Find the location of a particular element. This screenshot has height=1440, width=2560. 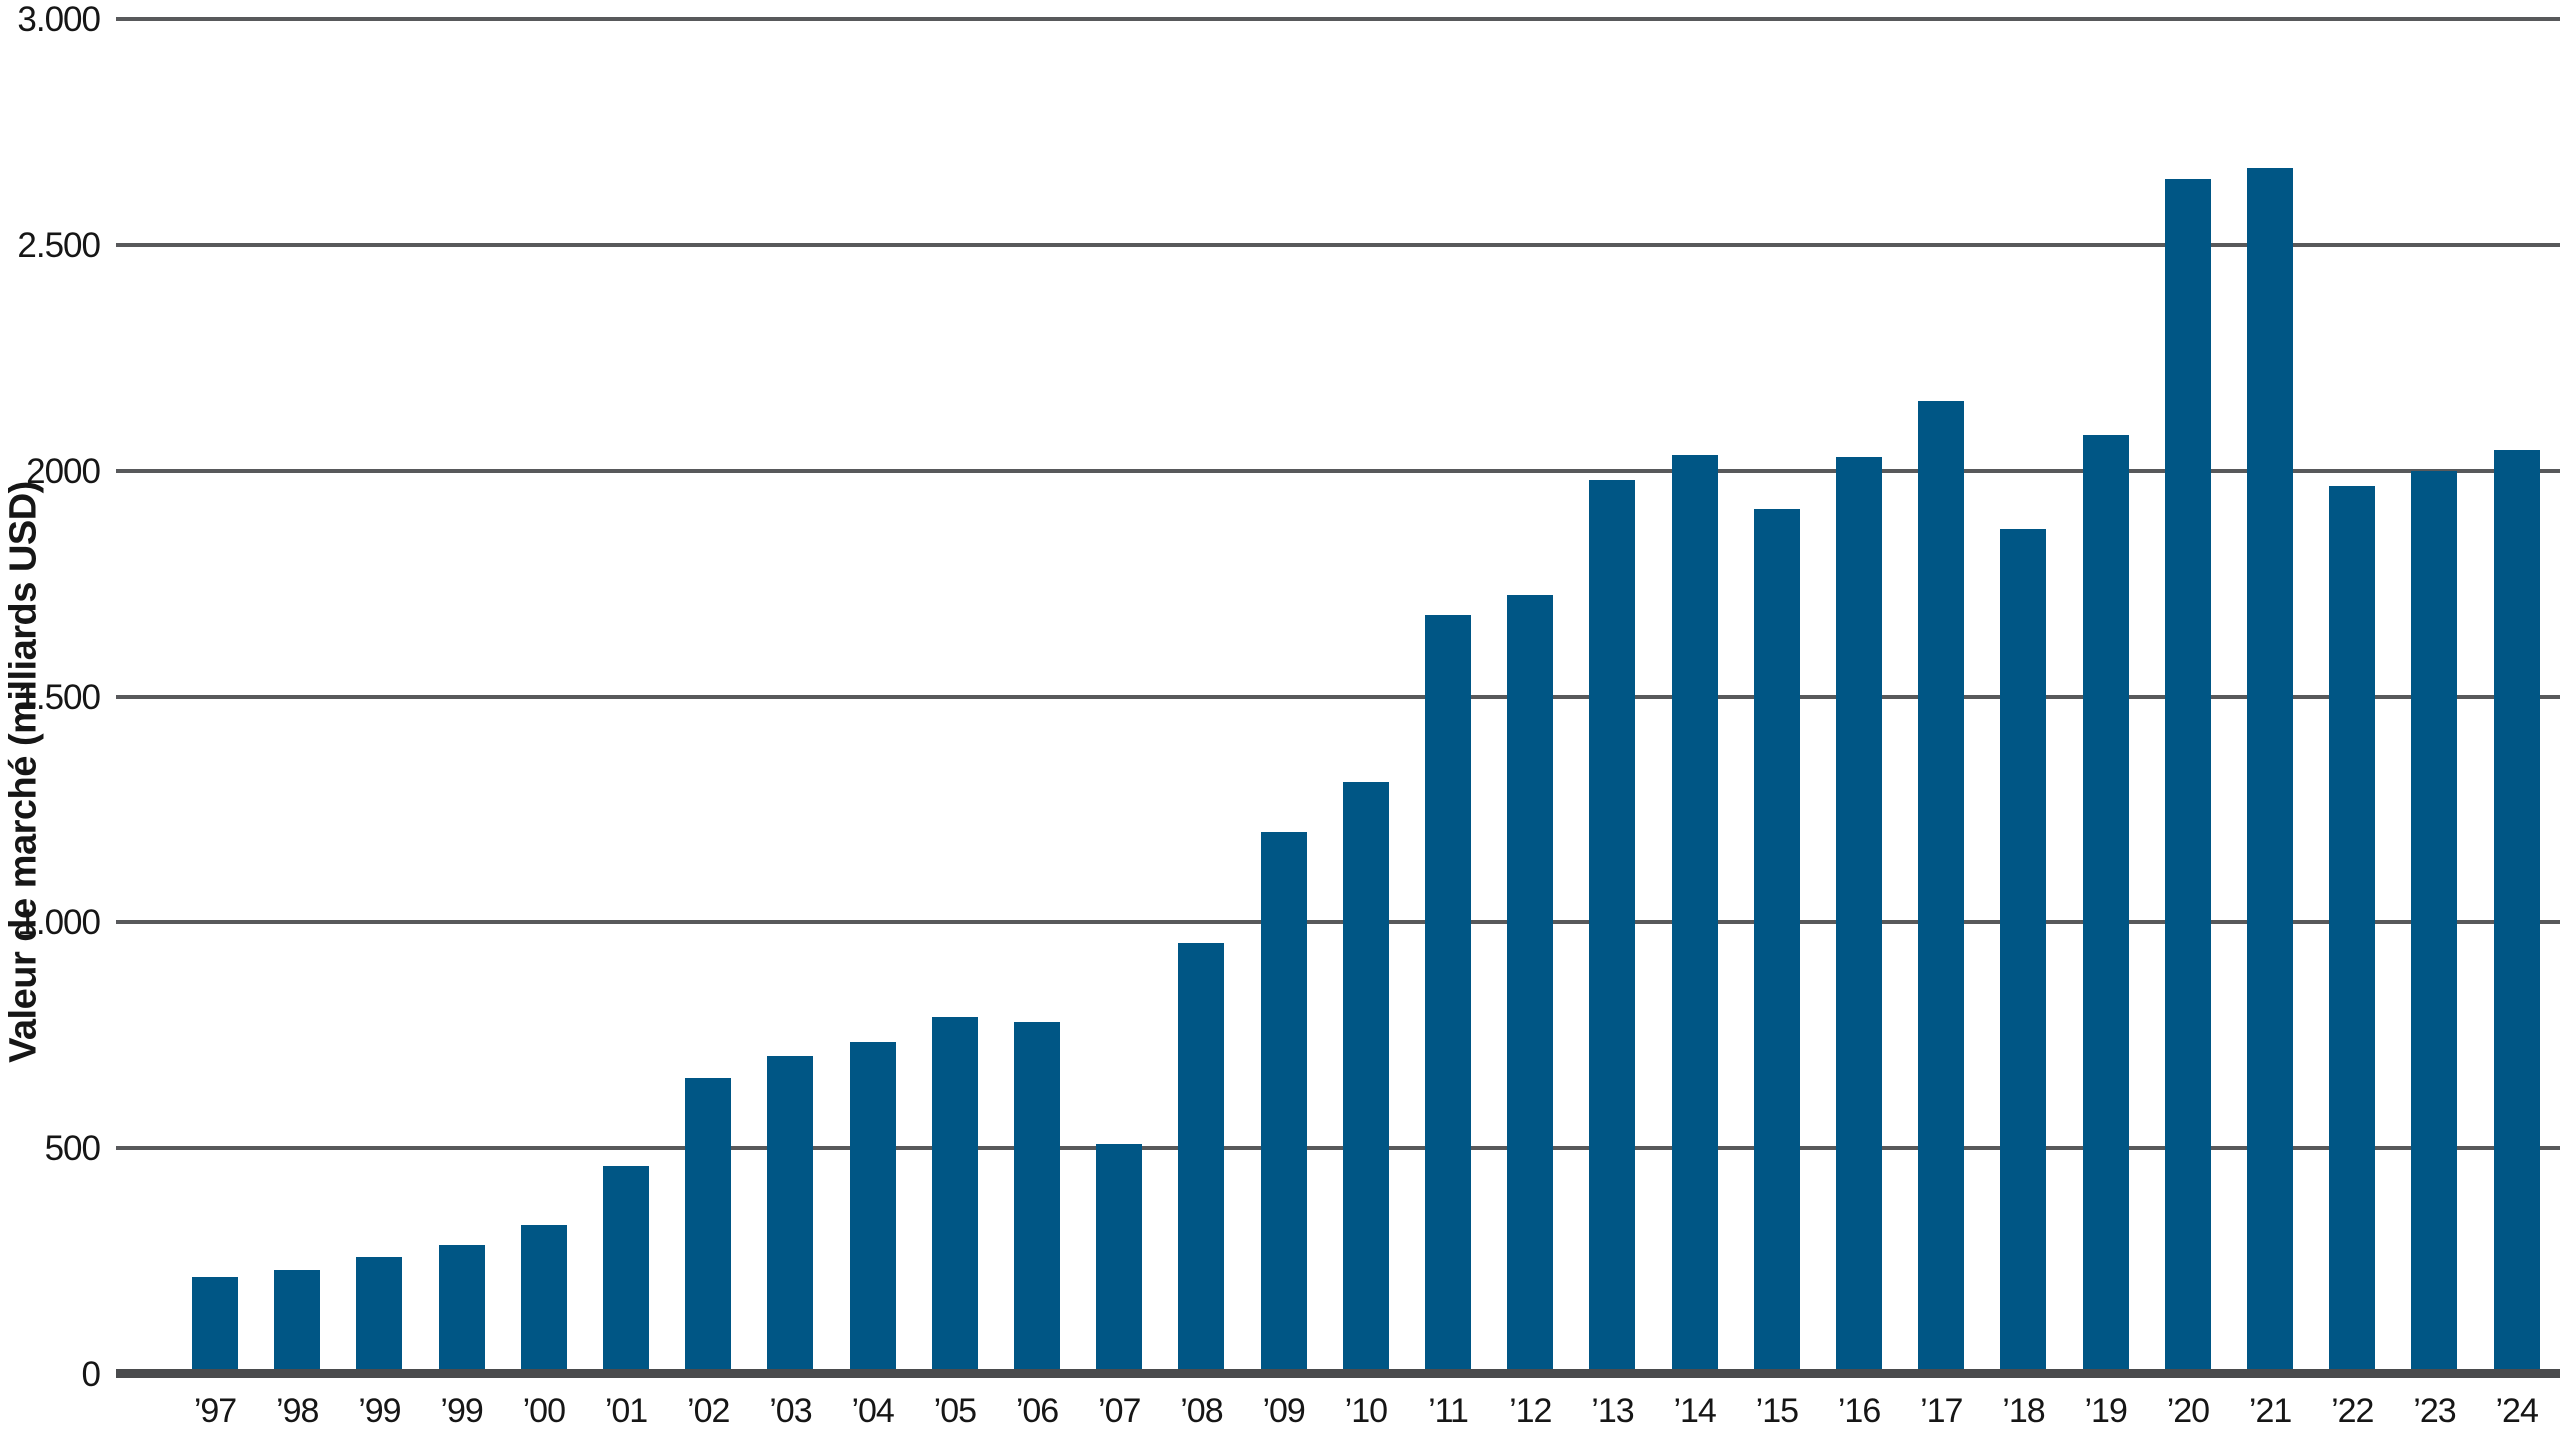

x-tick-label: ’08 is located at coordinates (1201, 1411).